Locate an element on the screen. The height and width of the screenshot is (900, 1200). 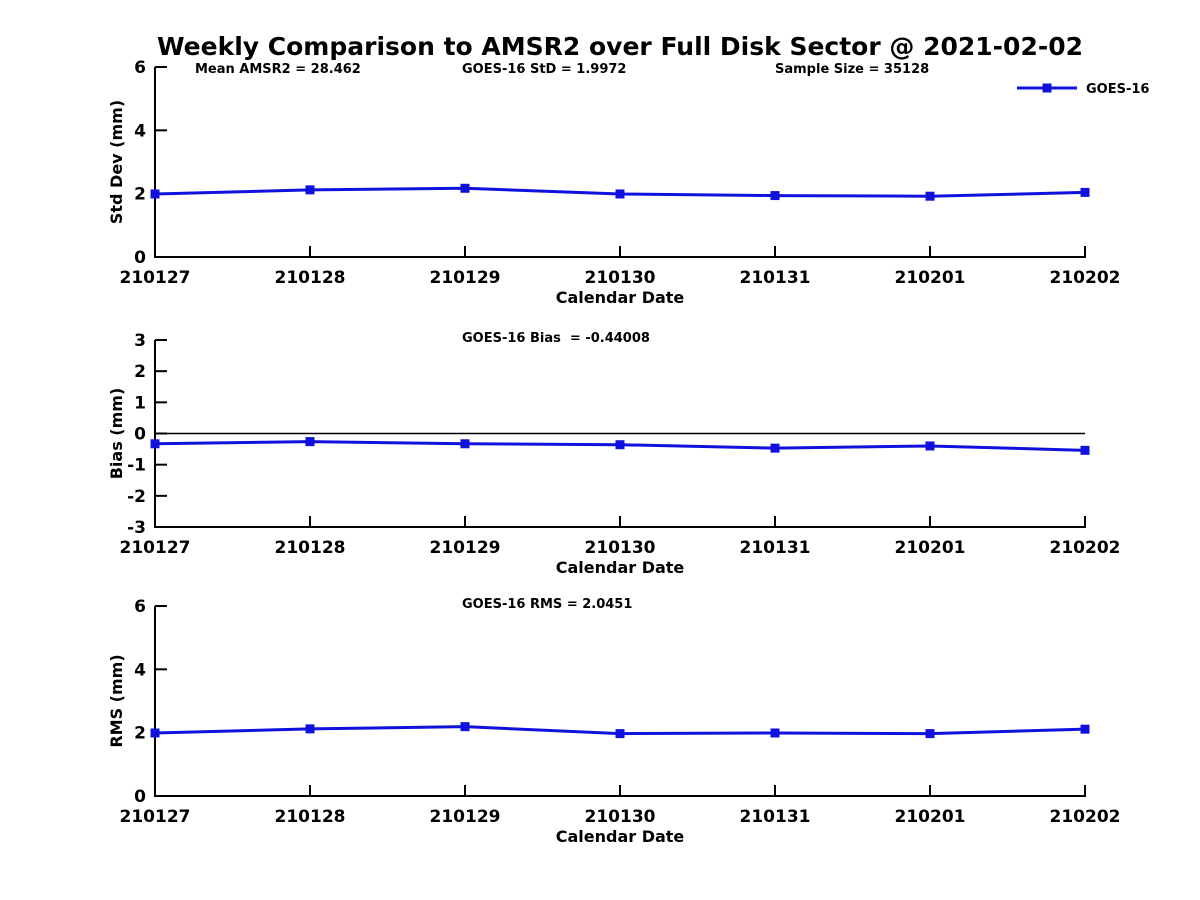
y-tick-label: -1 is located at coordinates (136, 466).